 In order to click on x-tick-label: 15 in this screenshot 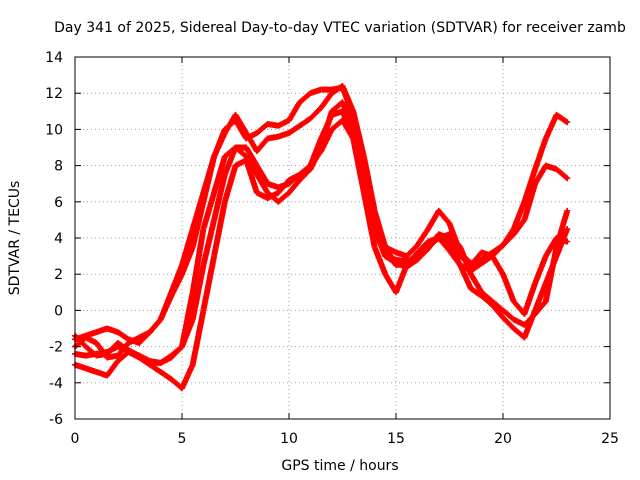, I will do `click(396, 439)`.